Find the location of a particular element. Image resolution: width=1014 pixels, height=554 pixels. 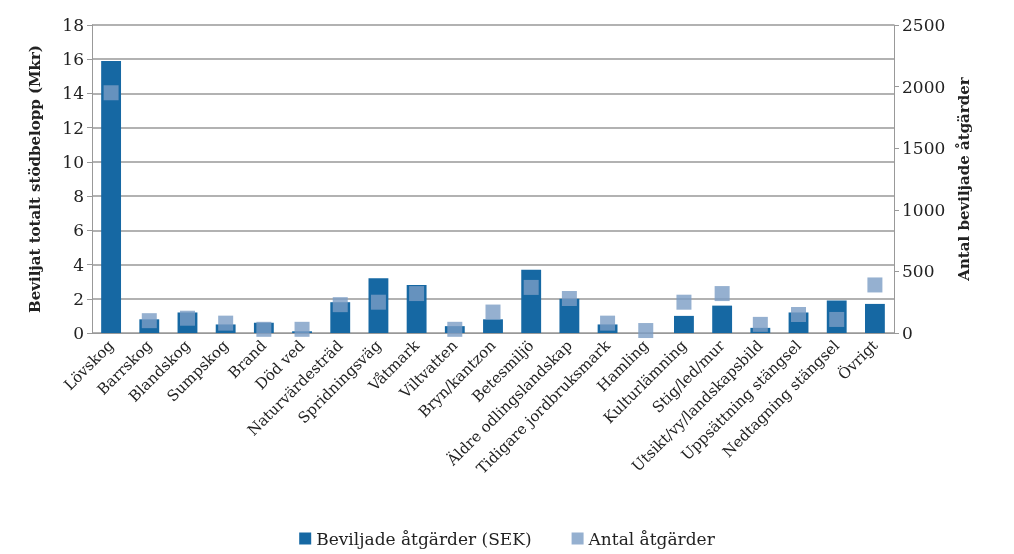

y2-tick-label: 2000 is located at coordinates (924, 86).